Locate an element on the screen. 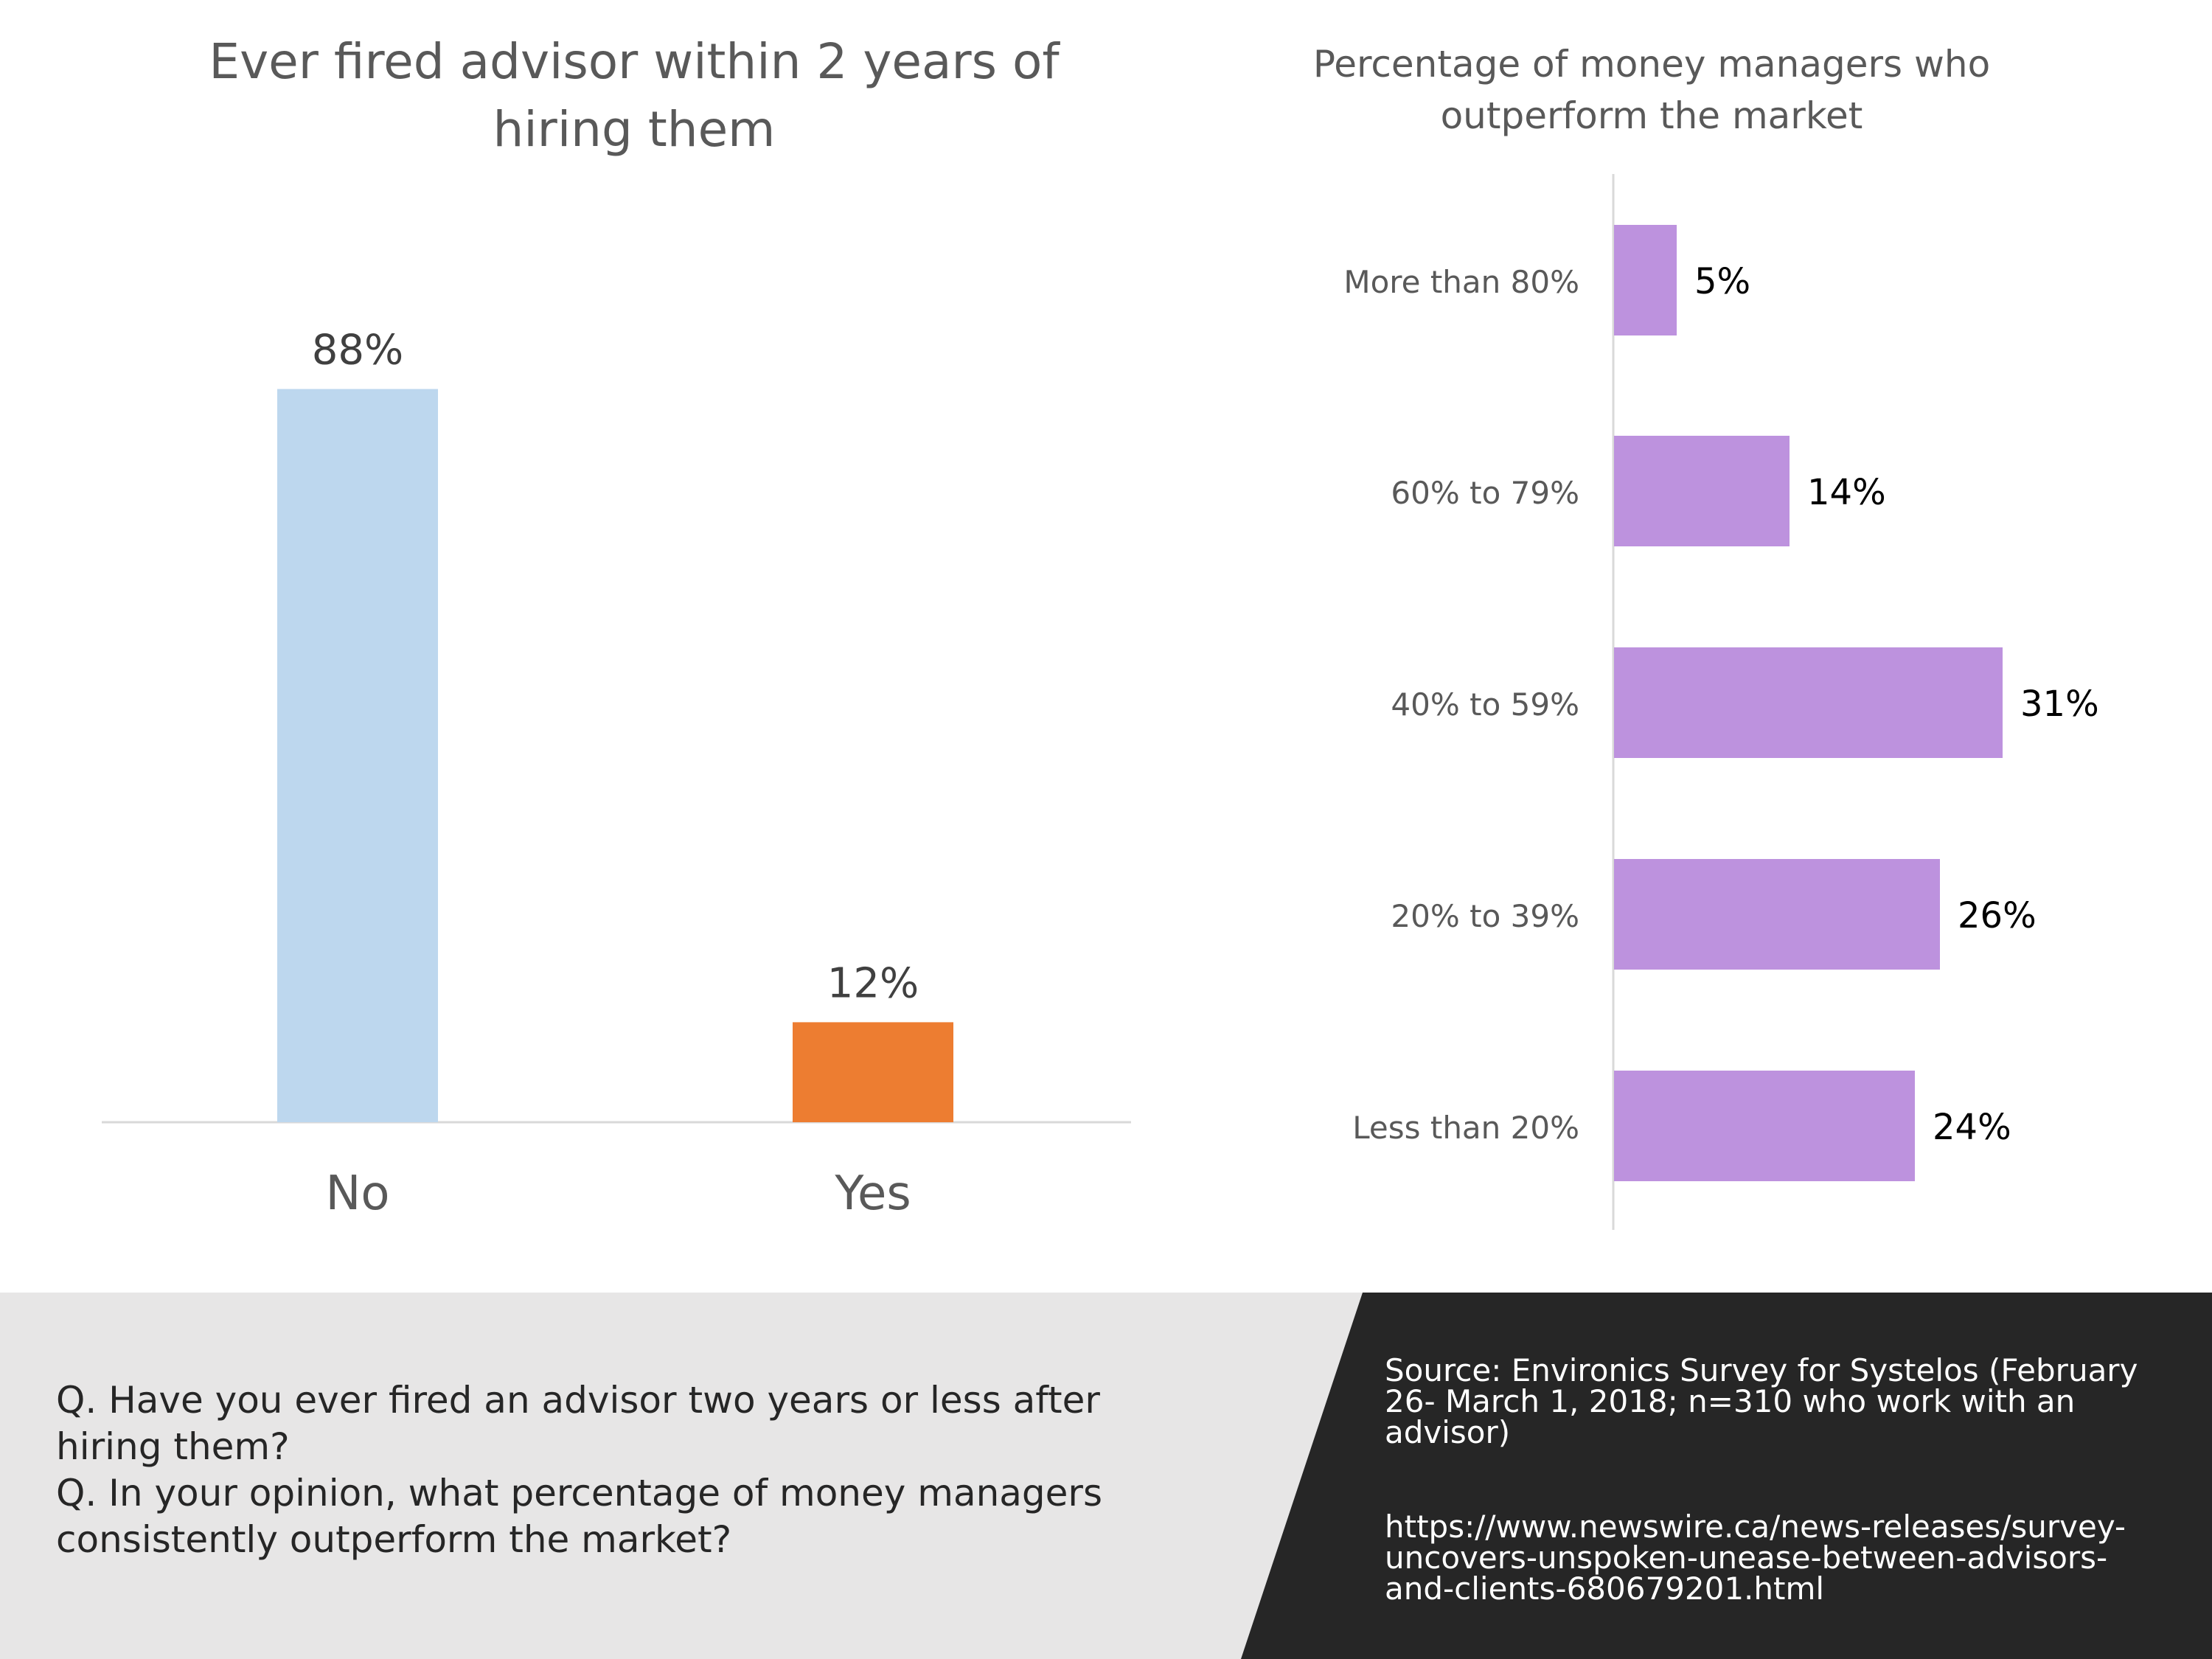  category-label: 60% to 79% is located at coordinates (1485, 493).